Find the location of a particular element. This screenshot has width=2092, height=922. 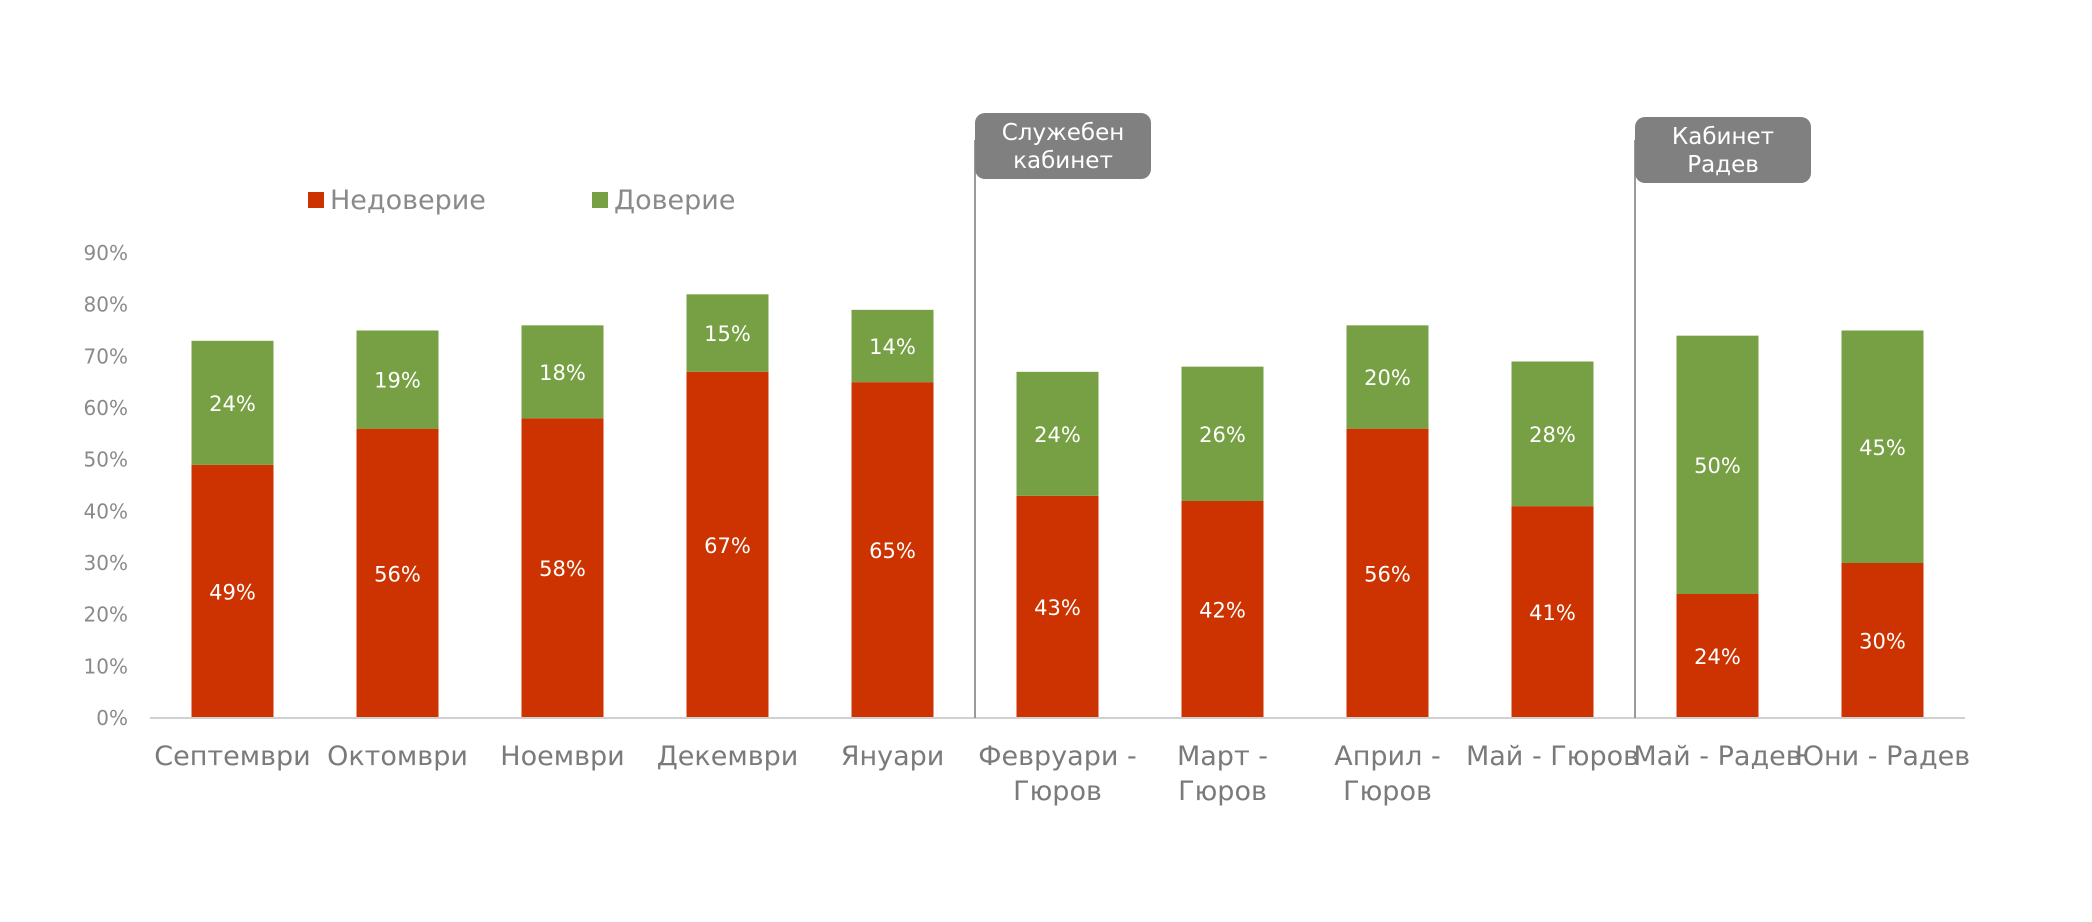

data-label: 42% is located at coordinates (1222, 611).